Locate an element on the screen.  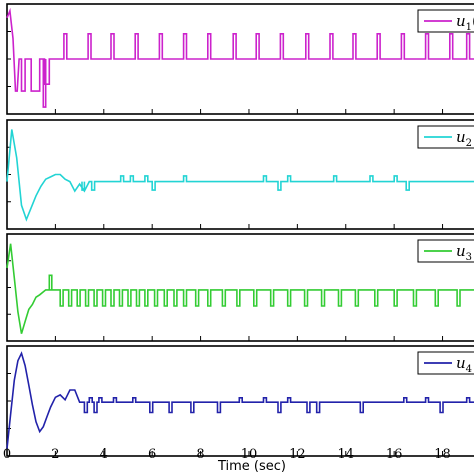
x-tick-label: 16 is located at coordinates (394, 454).